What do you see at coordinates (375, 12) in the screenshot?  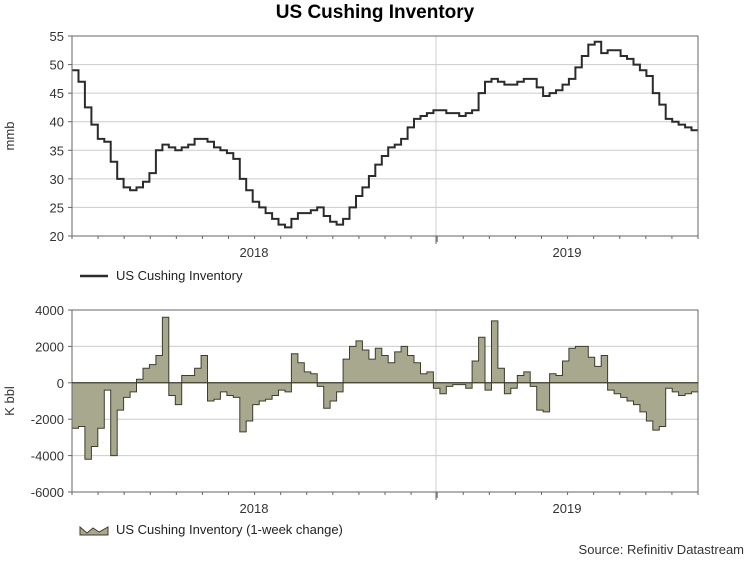 I see `chart-title: US Cushing Inventory` at bounding box center [375, 12].